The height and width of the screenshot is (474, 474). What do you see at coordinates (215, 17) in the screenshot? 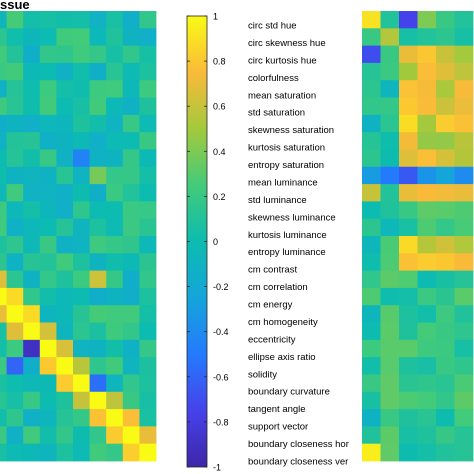
I see `colorbar-tick-label: 1` at bounding box center [215, 17].